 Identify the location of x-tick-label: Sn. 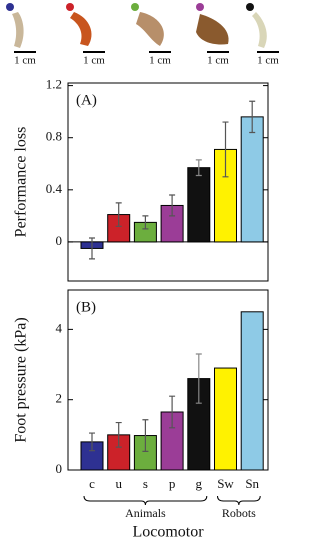
(252, 483).